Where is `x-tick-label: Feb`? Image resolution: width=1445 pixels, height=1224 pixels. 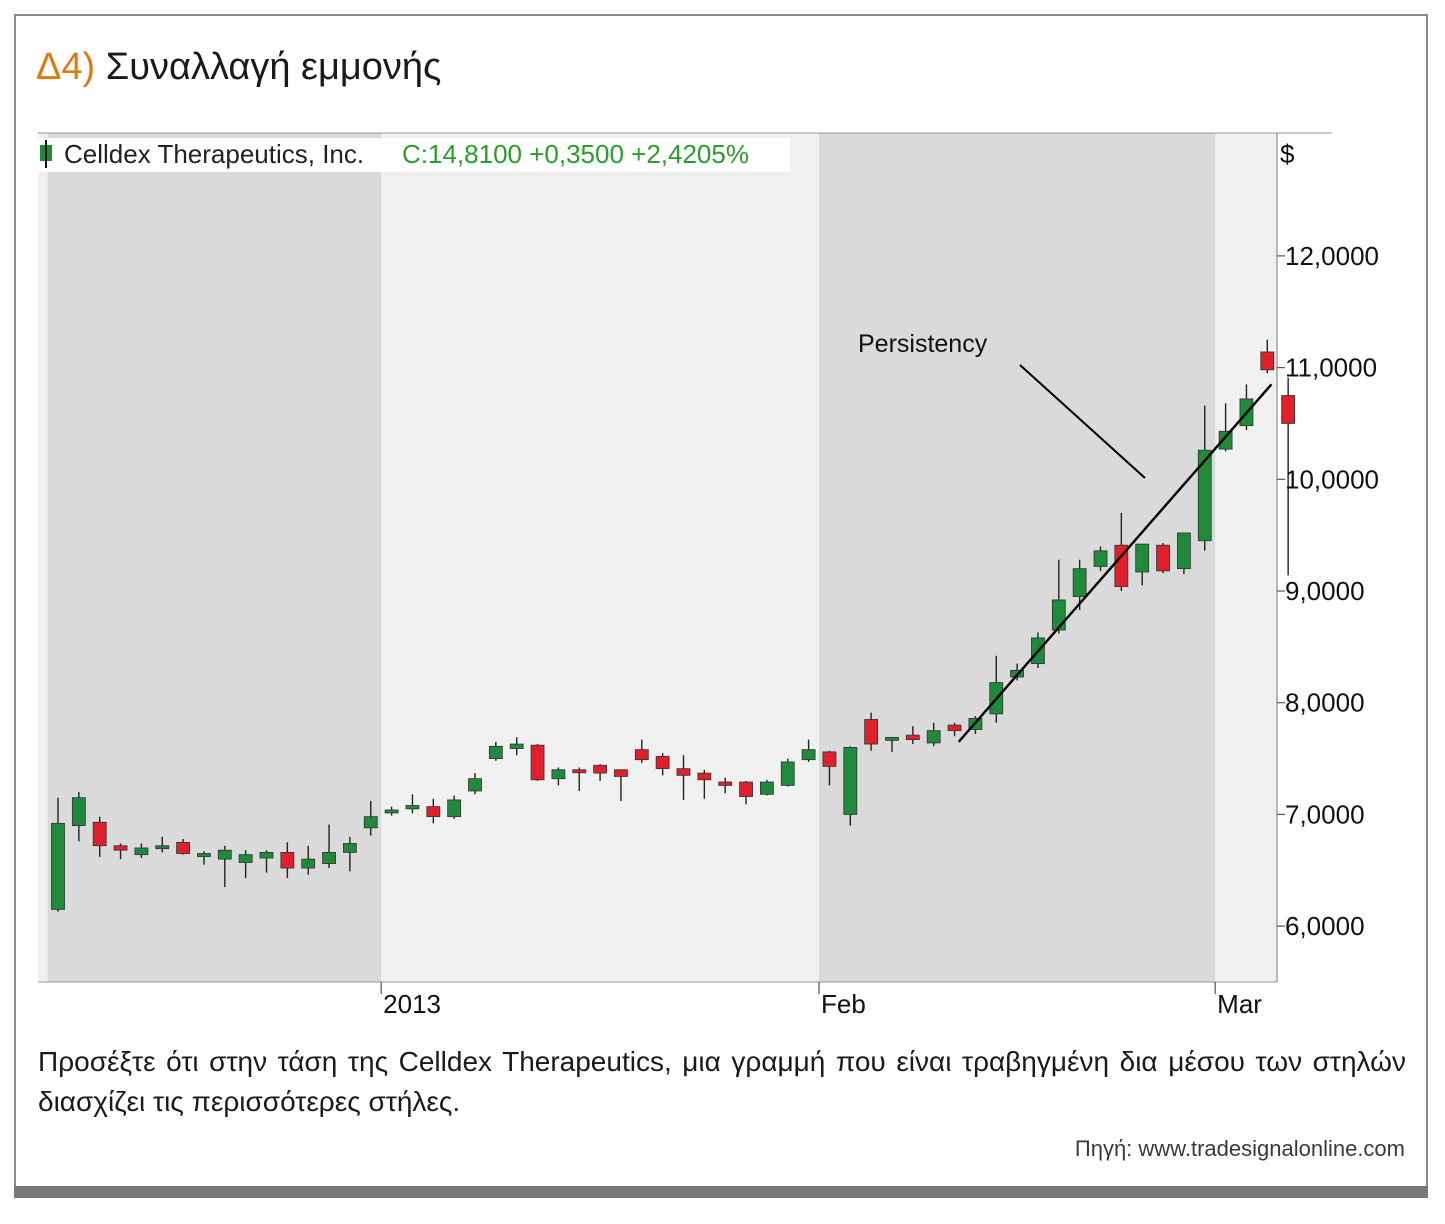
x-tick-label: Feb is located at coordinates (843, 1004).